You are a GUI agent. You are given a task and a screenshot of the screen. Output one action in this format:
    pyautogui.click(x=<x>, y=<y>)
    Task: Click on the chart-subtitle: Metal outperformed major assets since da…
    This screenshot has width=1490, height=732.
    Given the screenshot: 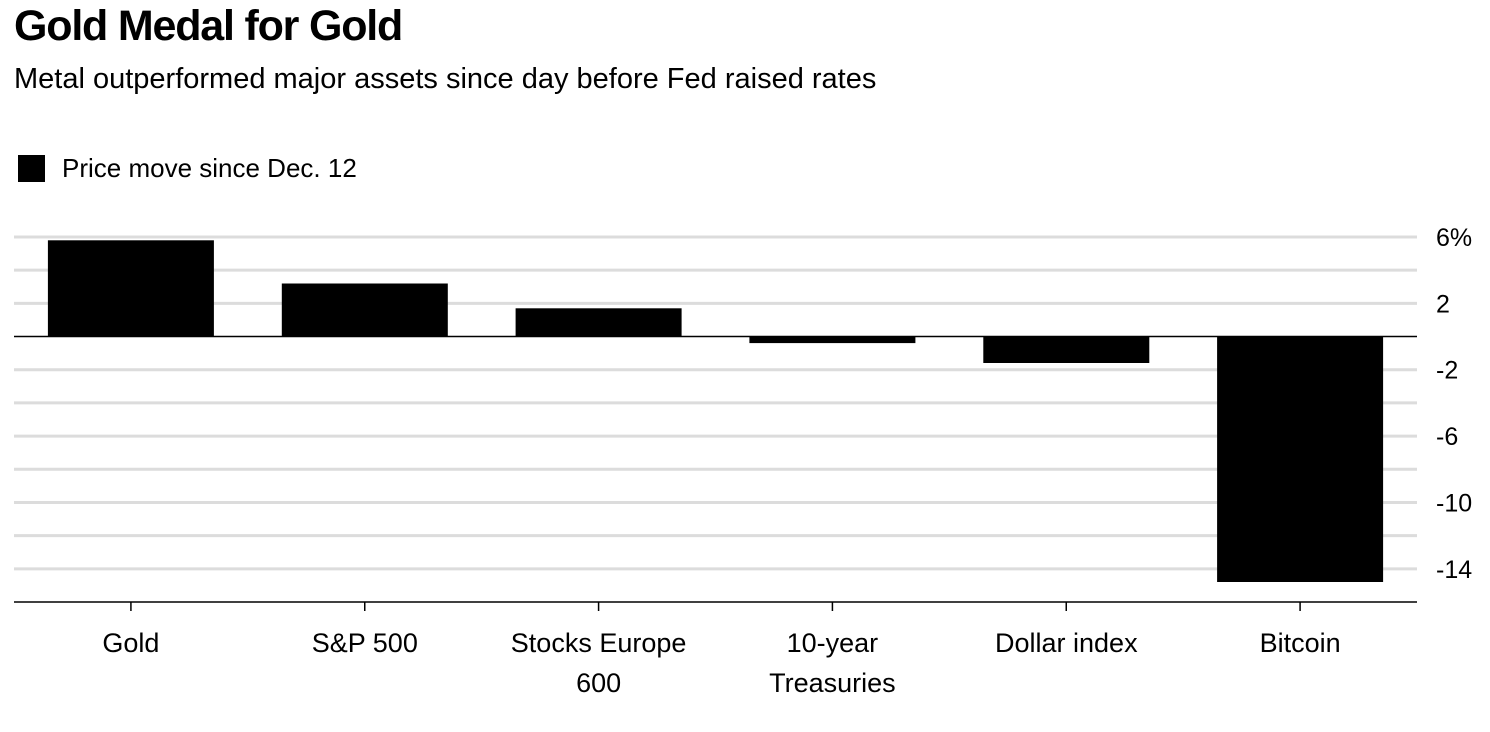 What is the action you would take?
    pyautogui.click(x=445, y=79)
    